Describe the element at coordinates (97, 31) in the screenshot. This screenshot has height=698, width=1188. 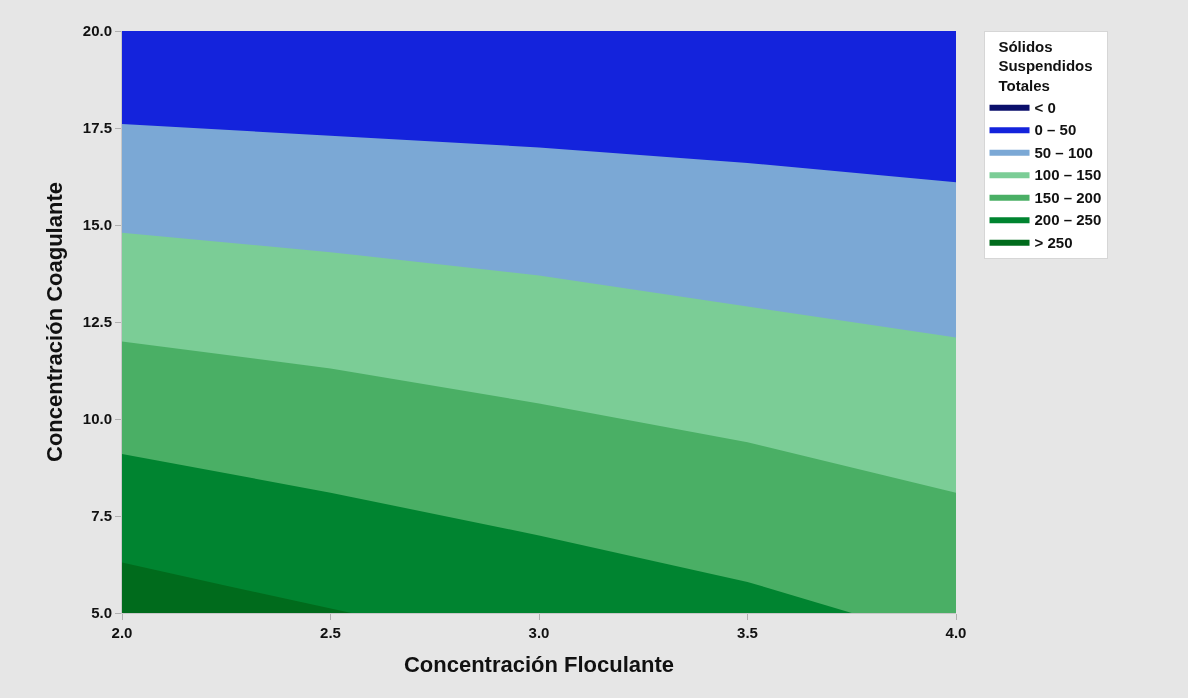
I see `y-tick-label: 20.0` at that location.